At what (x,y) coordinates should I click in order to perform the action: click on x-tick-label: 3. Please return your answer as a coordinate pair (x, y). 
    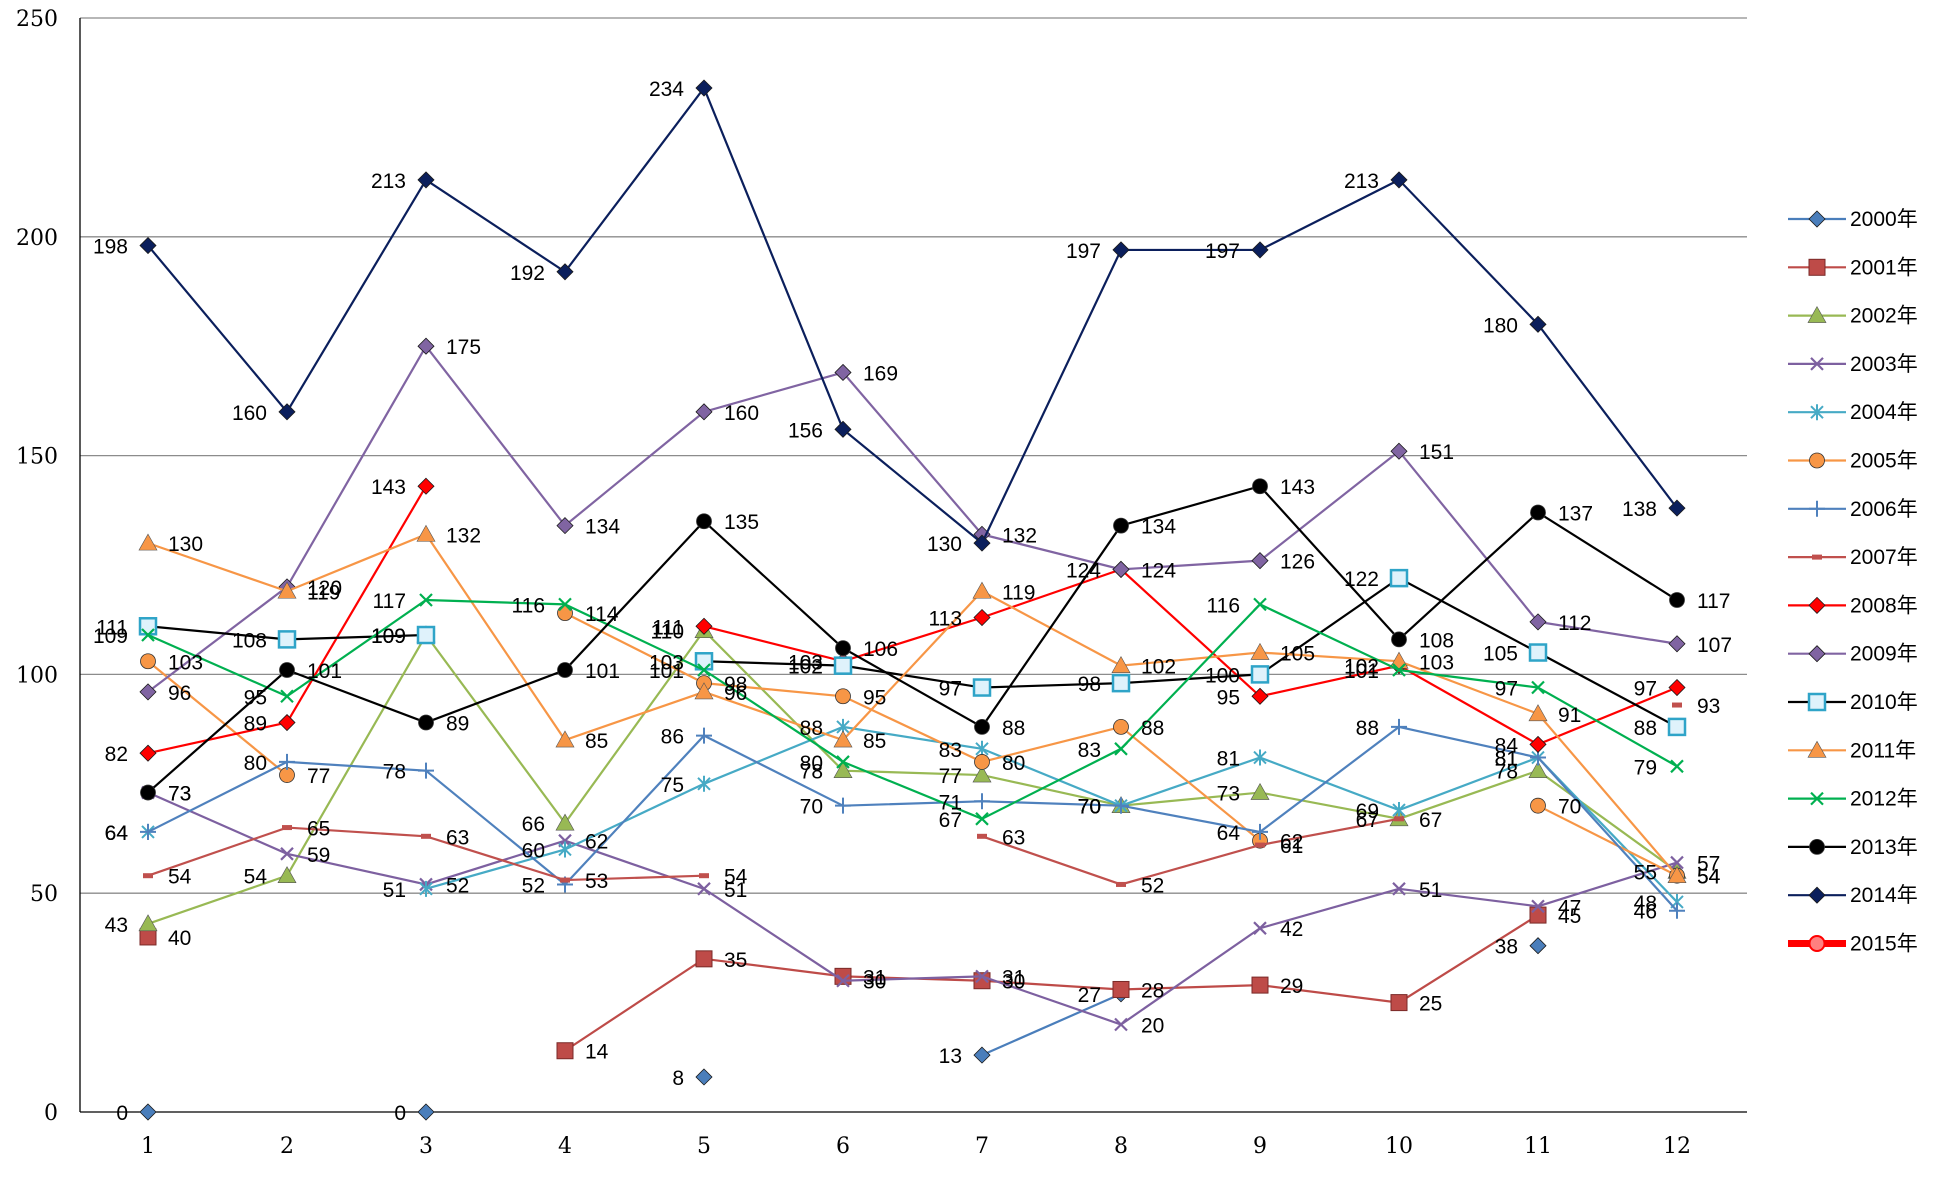
    Looking at the image, I should click on (426, 1146).